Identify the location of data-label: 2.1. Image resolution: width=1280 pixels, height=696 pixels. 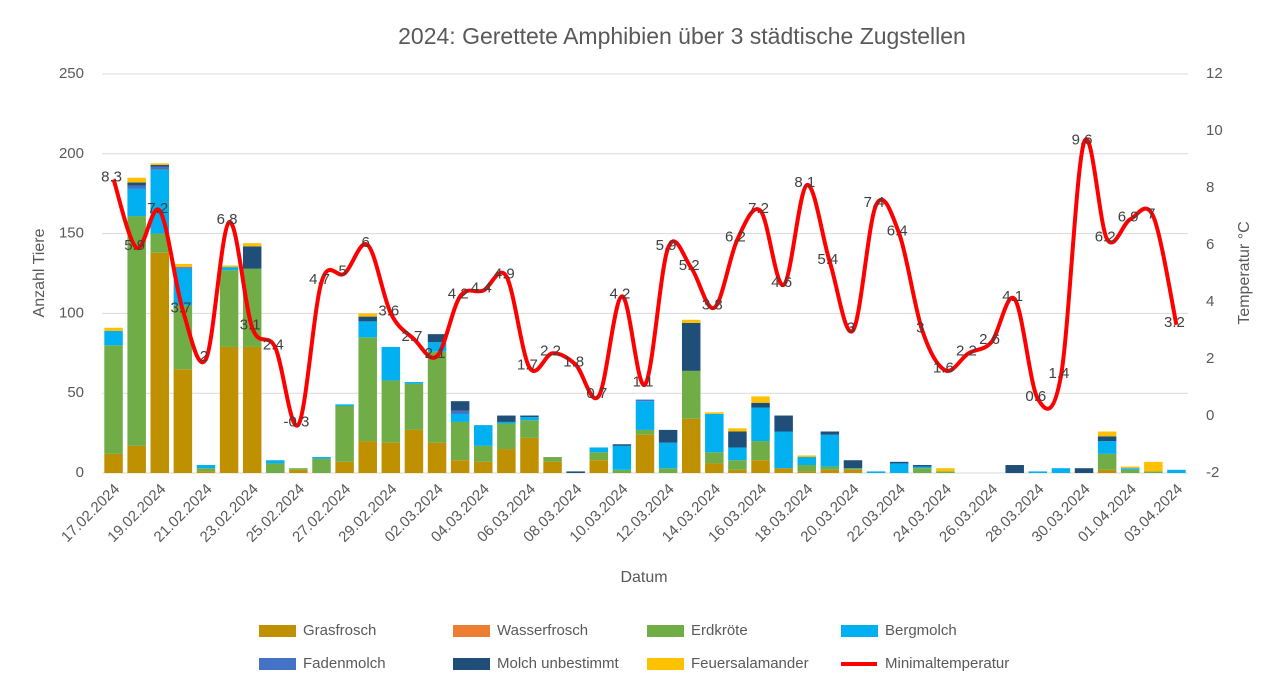
(435, 353).